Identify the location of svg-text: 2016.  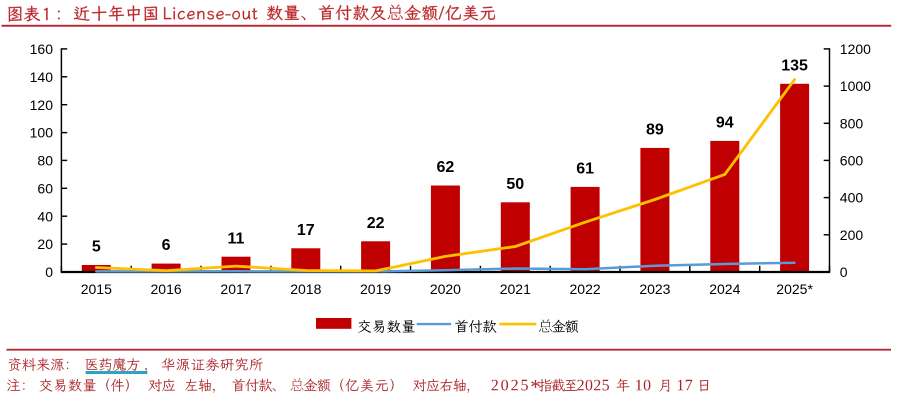
(166, 289).